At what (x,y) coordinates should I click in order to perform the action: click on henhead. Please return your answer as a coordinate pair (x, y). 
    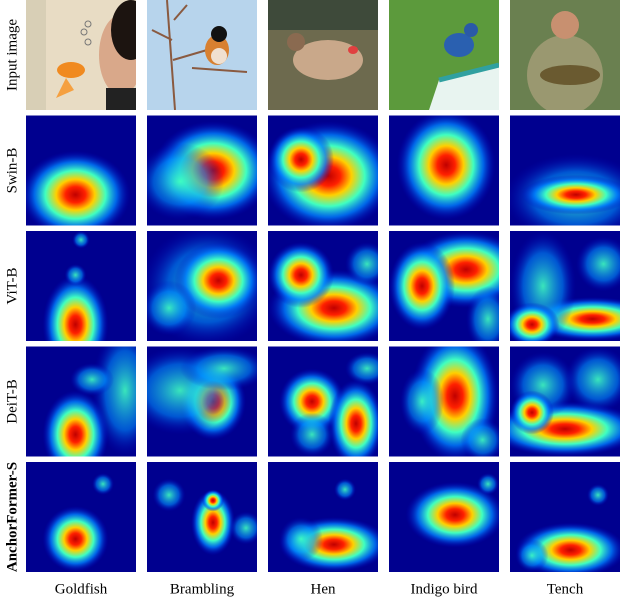
    Looking at the image, I should click on (296, 42).